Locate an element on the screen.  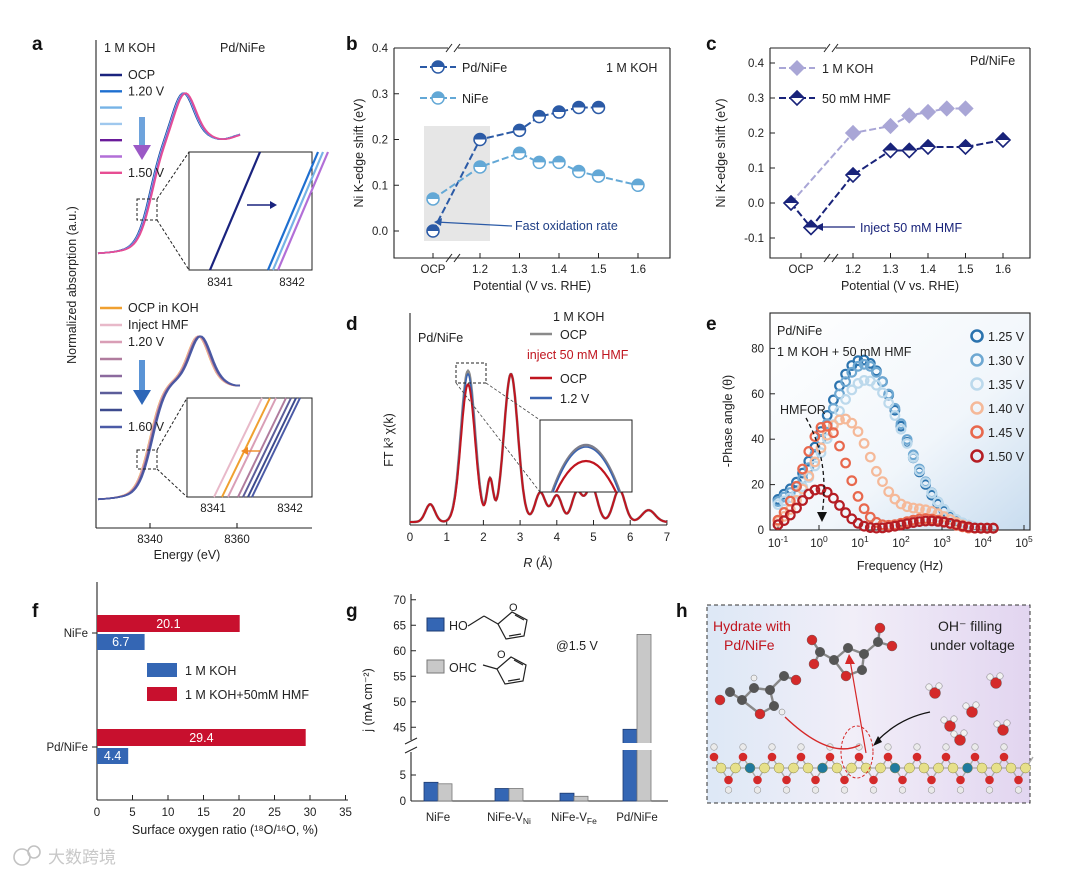
panel-a-top-spectrum is located at coordinates (169, 173).